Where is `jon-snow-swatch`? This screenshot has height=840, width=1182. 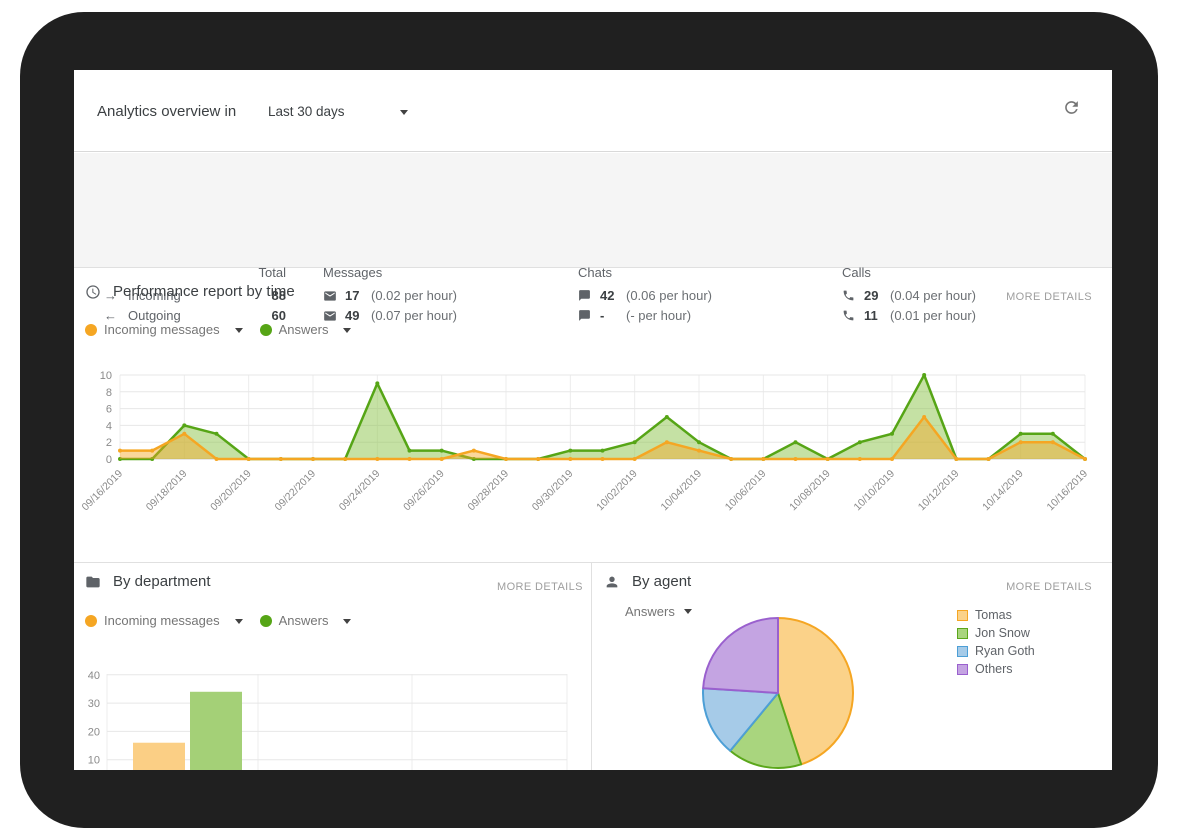 jon-snow-swatch is located at coordinates (962, 633).